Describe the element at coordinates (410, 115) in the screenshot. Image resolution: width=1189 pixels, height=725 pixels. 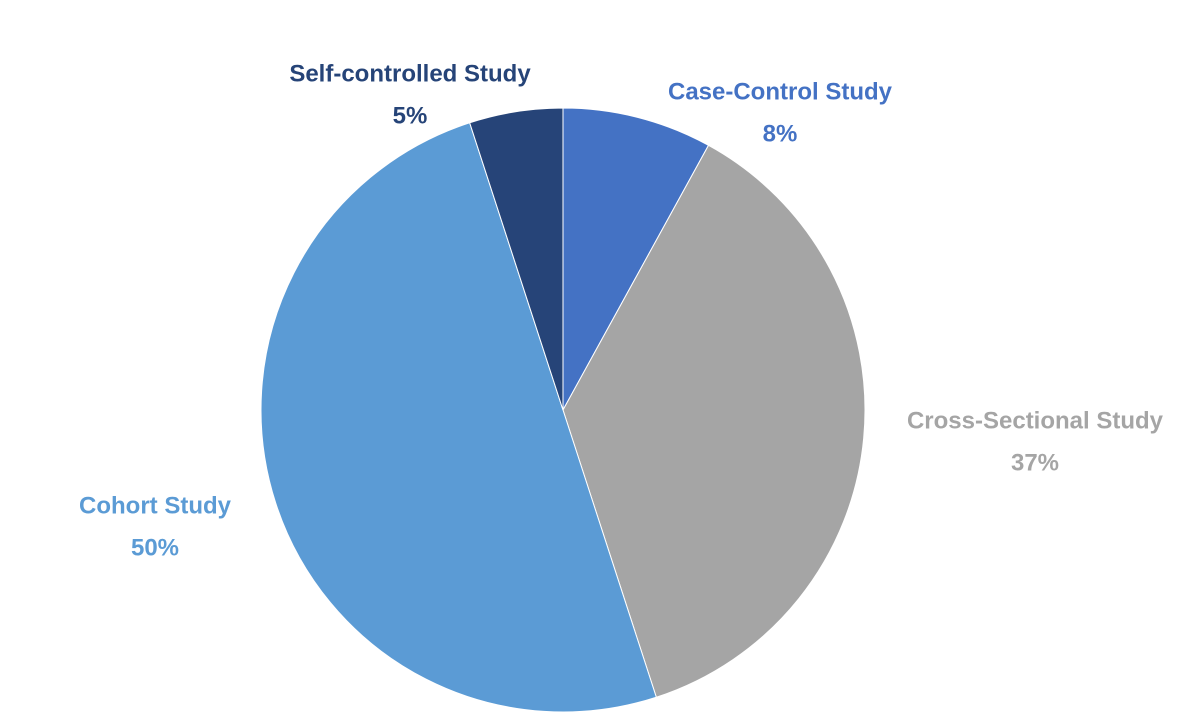
I see `slice-value-label: 5%` at that location.